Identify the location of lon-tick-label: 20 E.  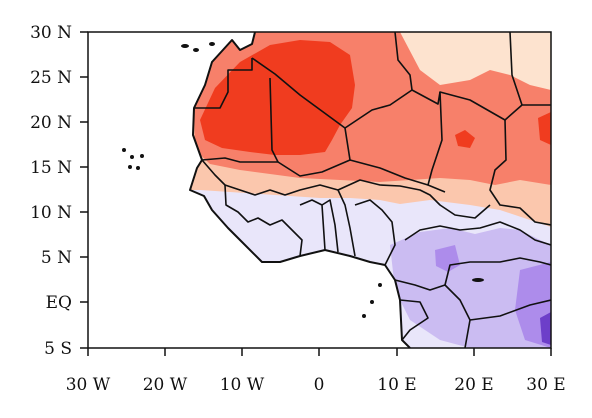
(473, 385).